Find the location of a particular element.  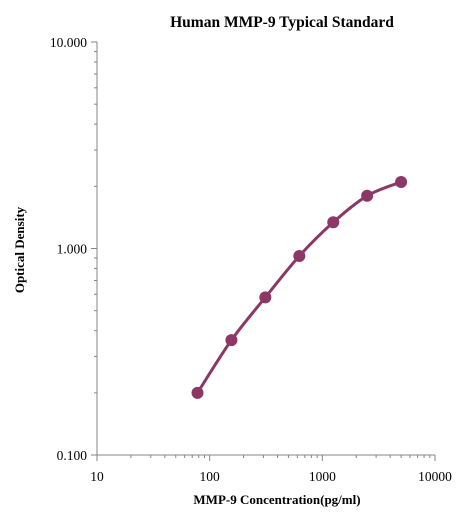

y-tick-label: 10.000 is located at coordinates (68, 42).